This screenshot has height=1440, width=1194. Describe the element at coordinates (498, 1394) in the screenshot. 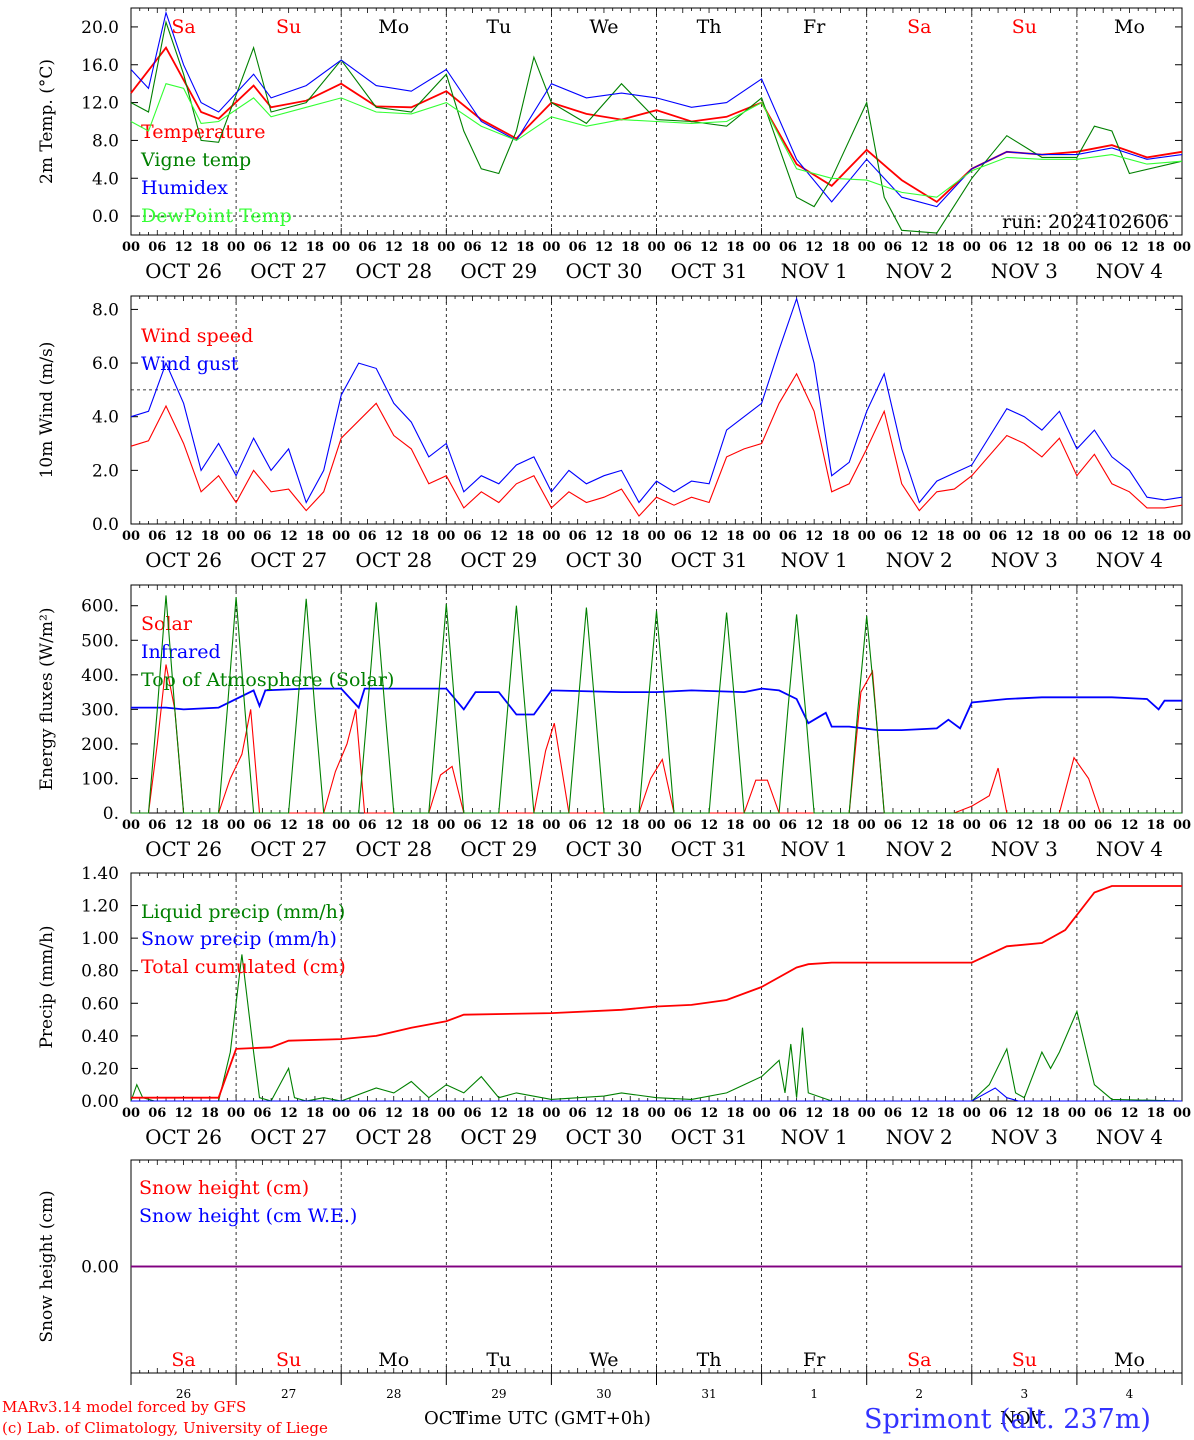

I see `day-number-label: 29` at that location.